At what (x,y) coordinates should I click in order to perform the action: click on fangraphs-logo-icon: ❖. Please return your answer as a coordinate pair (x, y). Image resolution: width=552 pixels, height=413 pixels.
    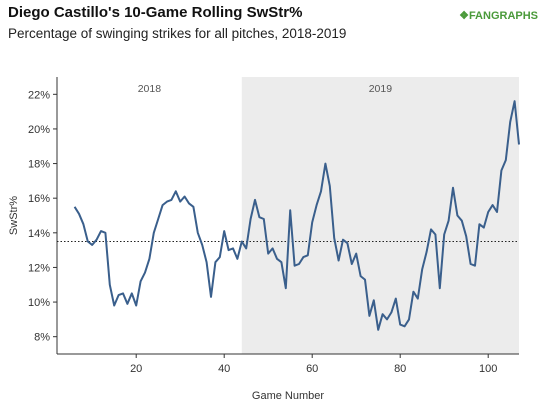
    Looking at the image, I should click on (464, 16).